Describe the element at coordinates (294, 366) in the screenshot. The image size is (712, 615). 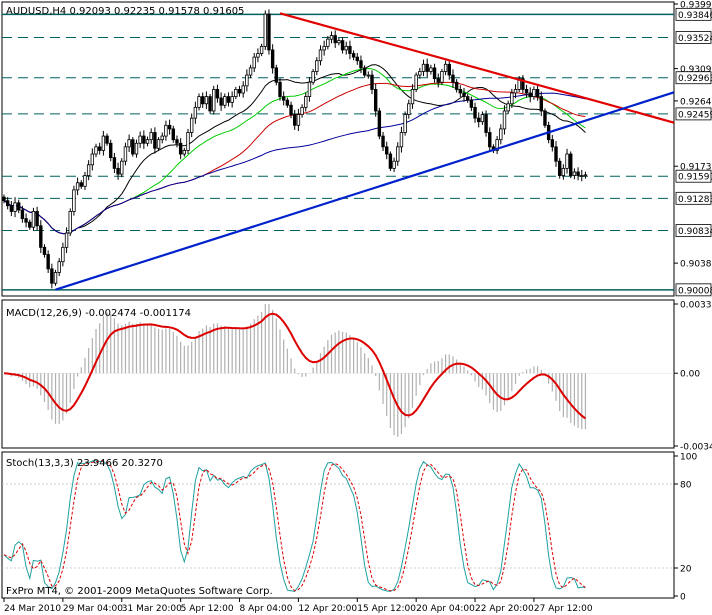
I see `macd-signal-line` at that location.